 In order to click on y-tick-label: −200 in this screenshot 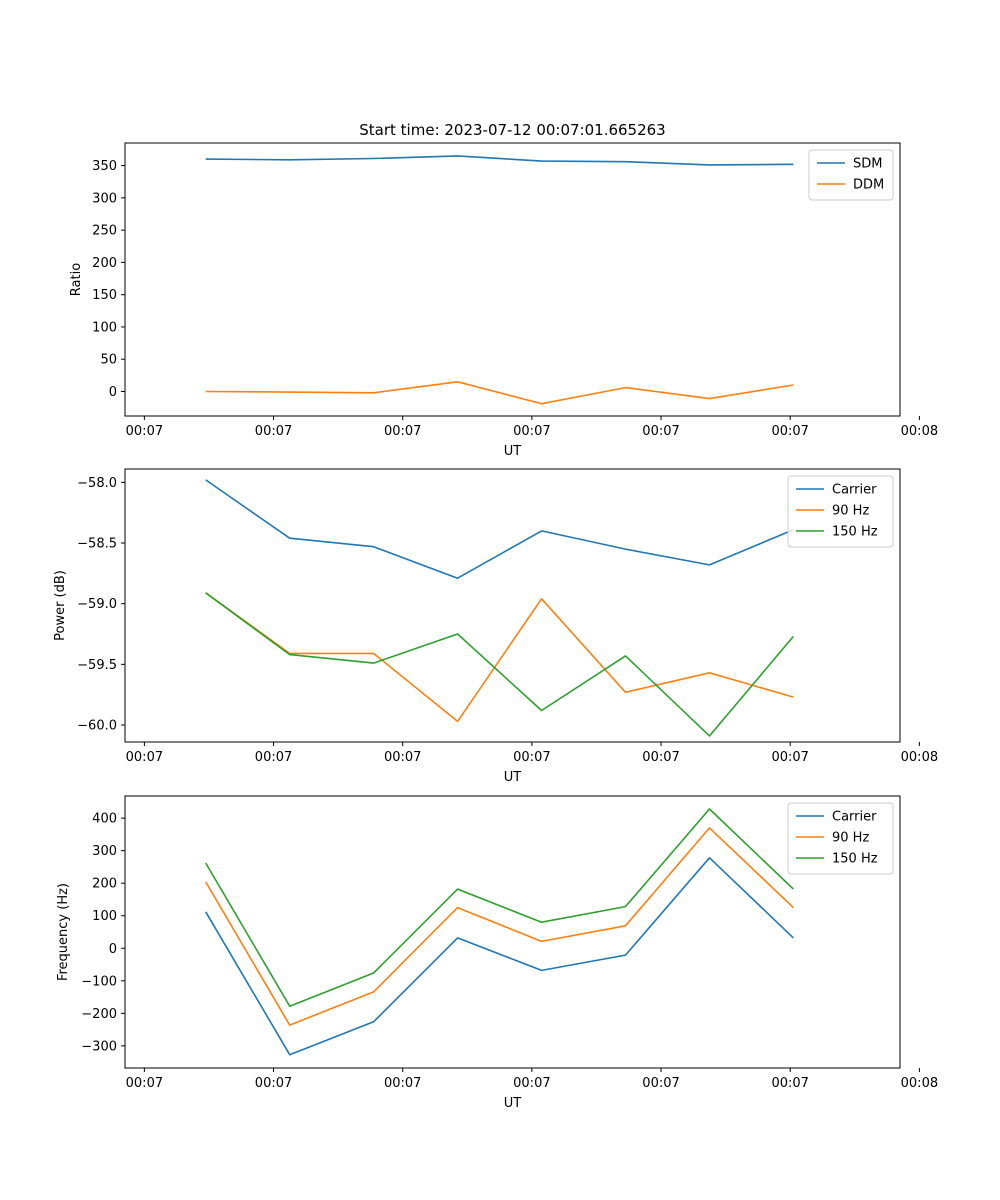, I will do `click(99, 1014)`.